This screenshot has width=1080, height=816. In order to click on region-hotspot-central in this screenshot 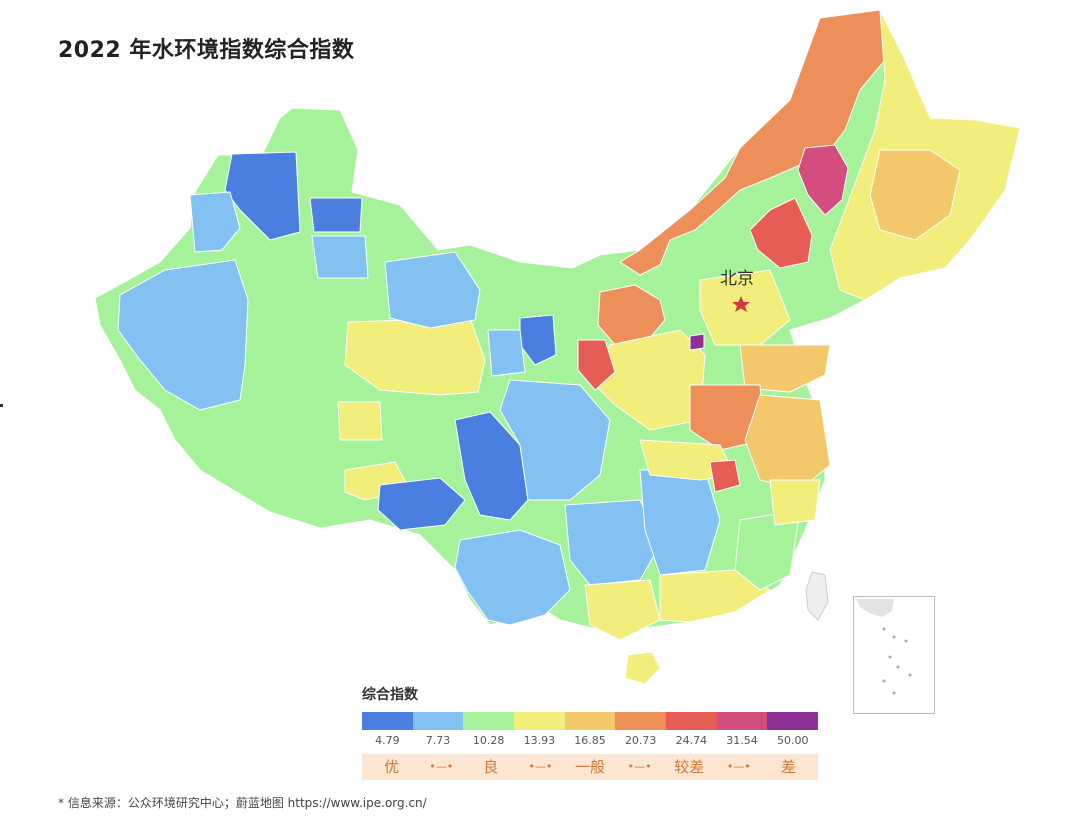, I will do `click(725, 476)`.